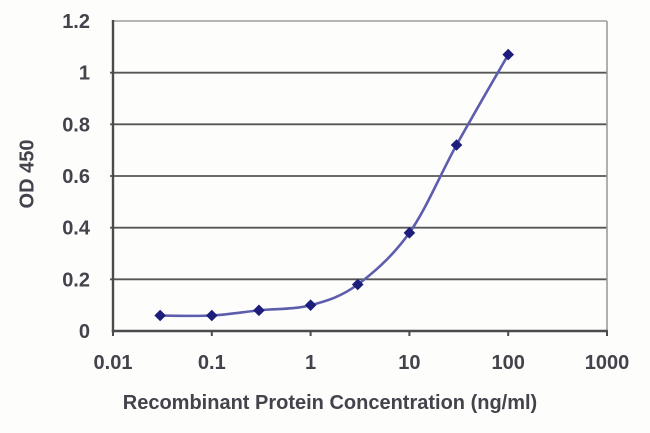 The height and width of the screenshot is (433, 650). I want to click on y-tick-label-0.6: 0.6, so click(76, 177).